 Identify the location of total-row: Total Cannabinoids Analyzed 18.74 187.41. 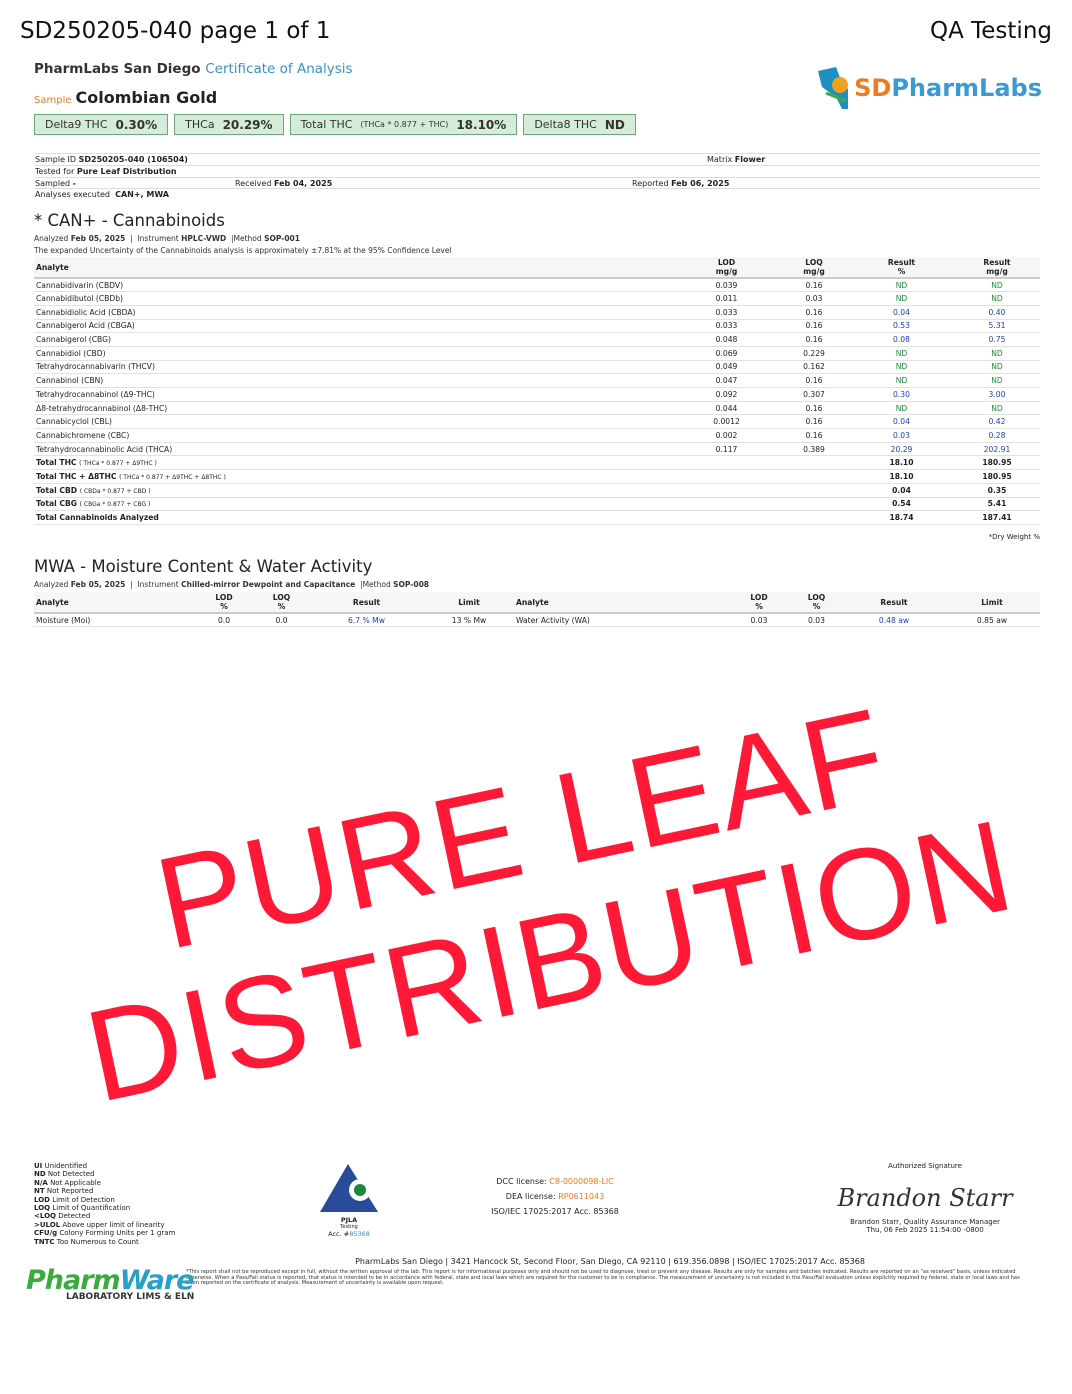
(537, 517).